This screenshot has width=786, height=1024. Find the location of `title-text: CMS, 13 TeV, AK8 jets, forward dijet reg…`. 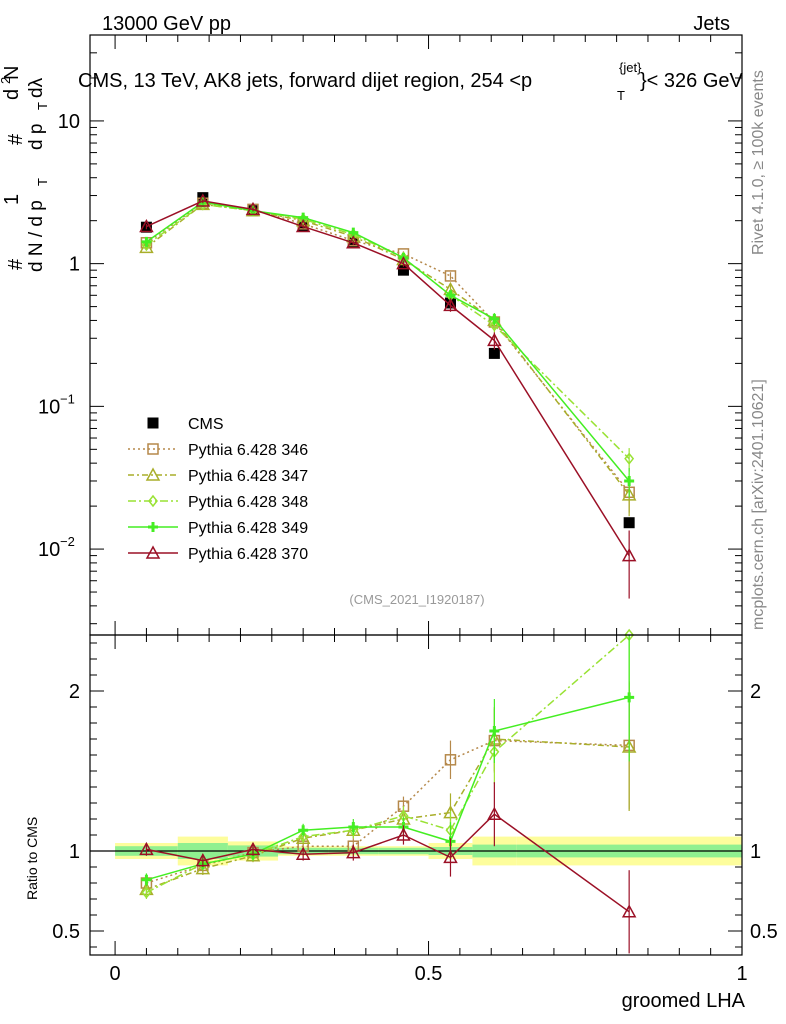

title-text: CMS, 13 TeV, AK8 jets, forward dijet reg… is located at coordinates (305, 81).